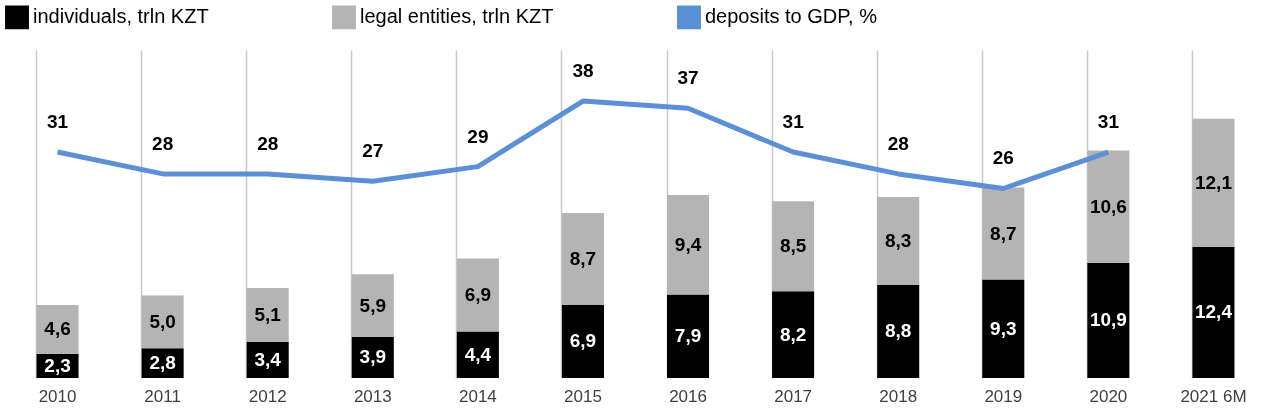 This screenshot has width=1271, height=409. Describe the element at coordinates (57, 396) in the screenshot. I see `x-tick-label: 2010` at that location.